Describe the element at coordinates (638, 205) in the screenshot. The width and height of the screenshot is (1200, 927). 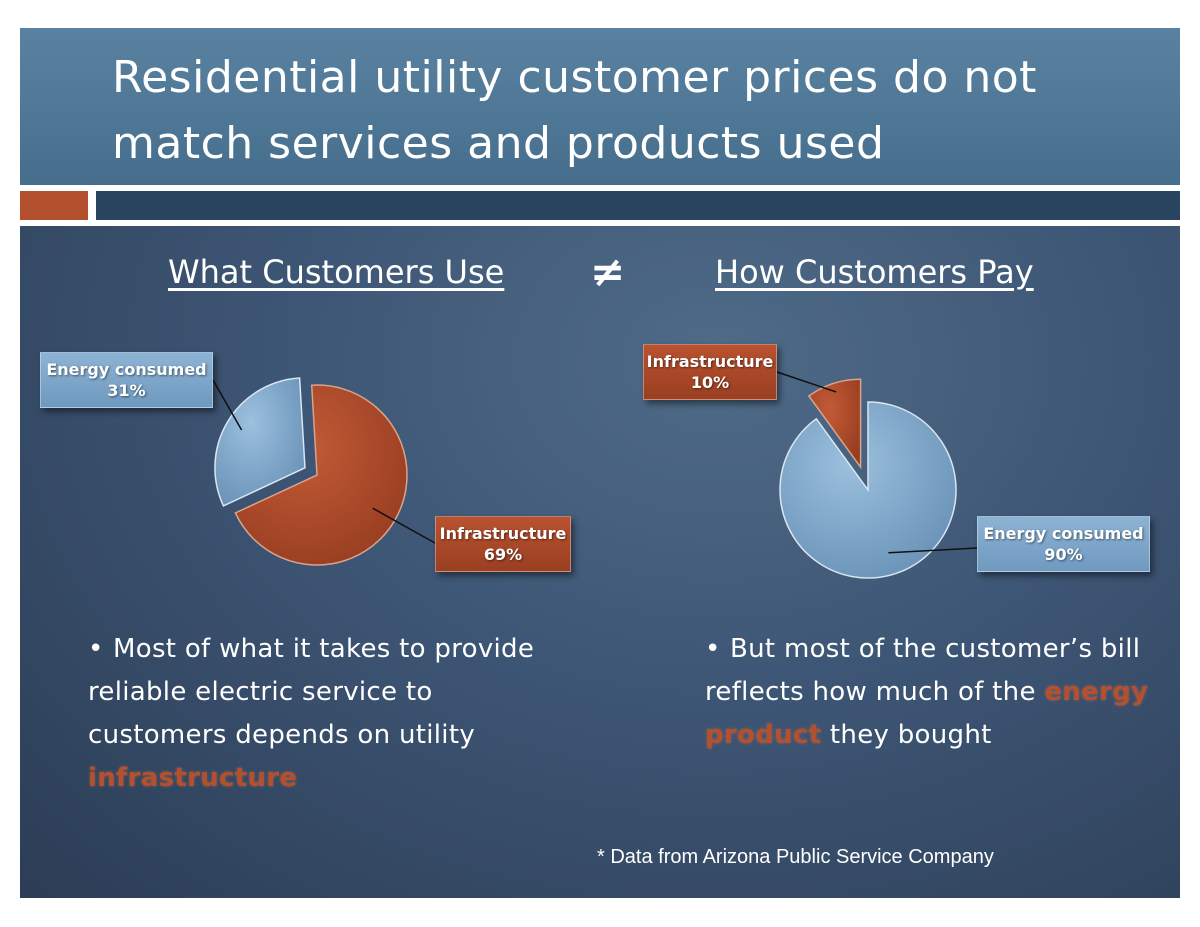
I see `accent-bar-right` at that location.